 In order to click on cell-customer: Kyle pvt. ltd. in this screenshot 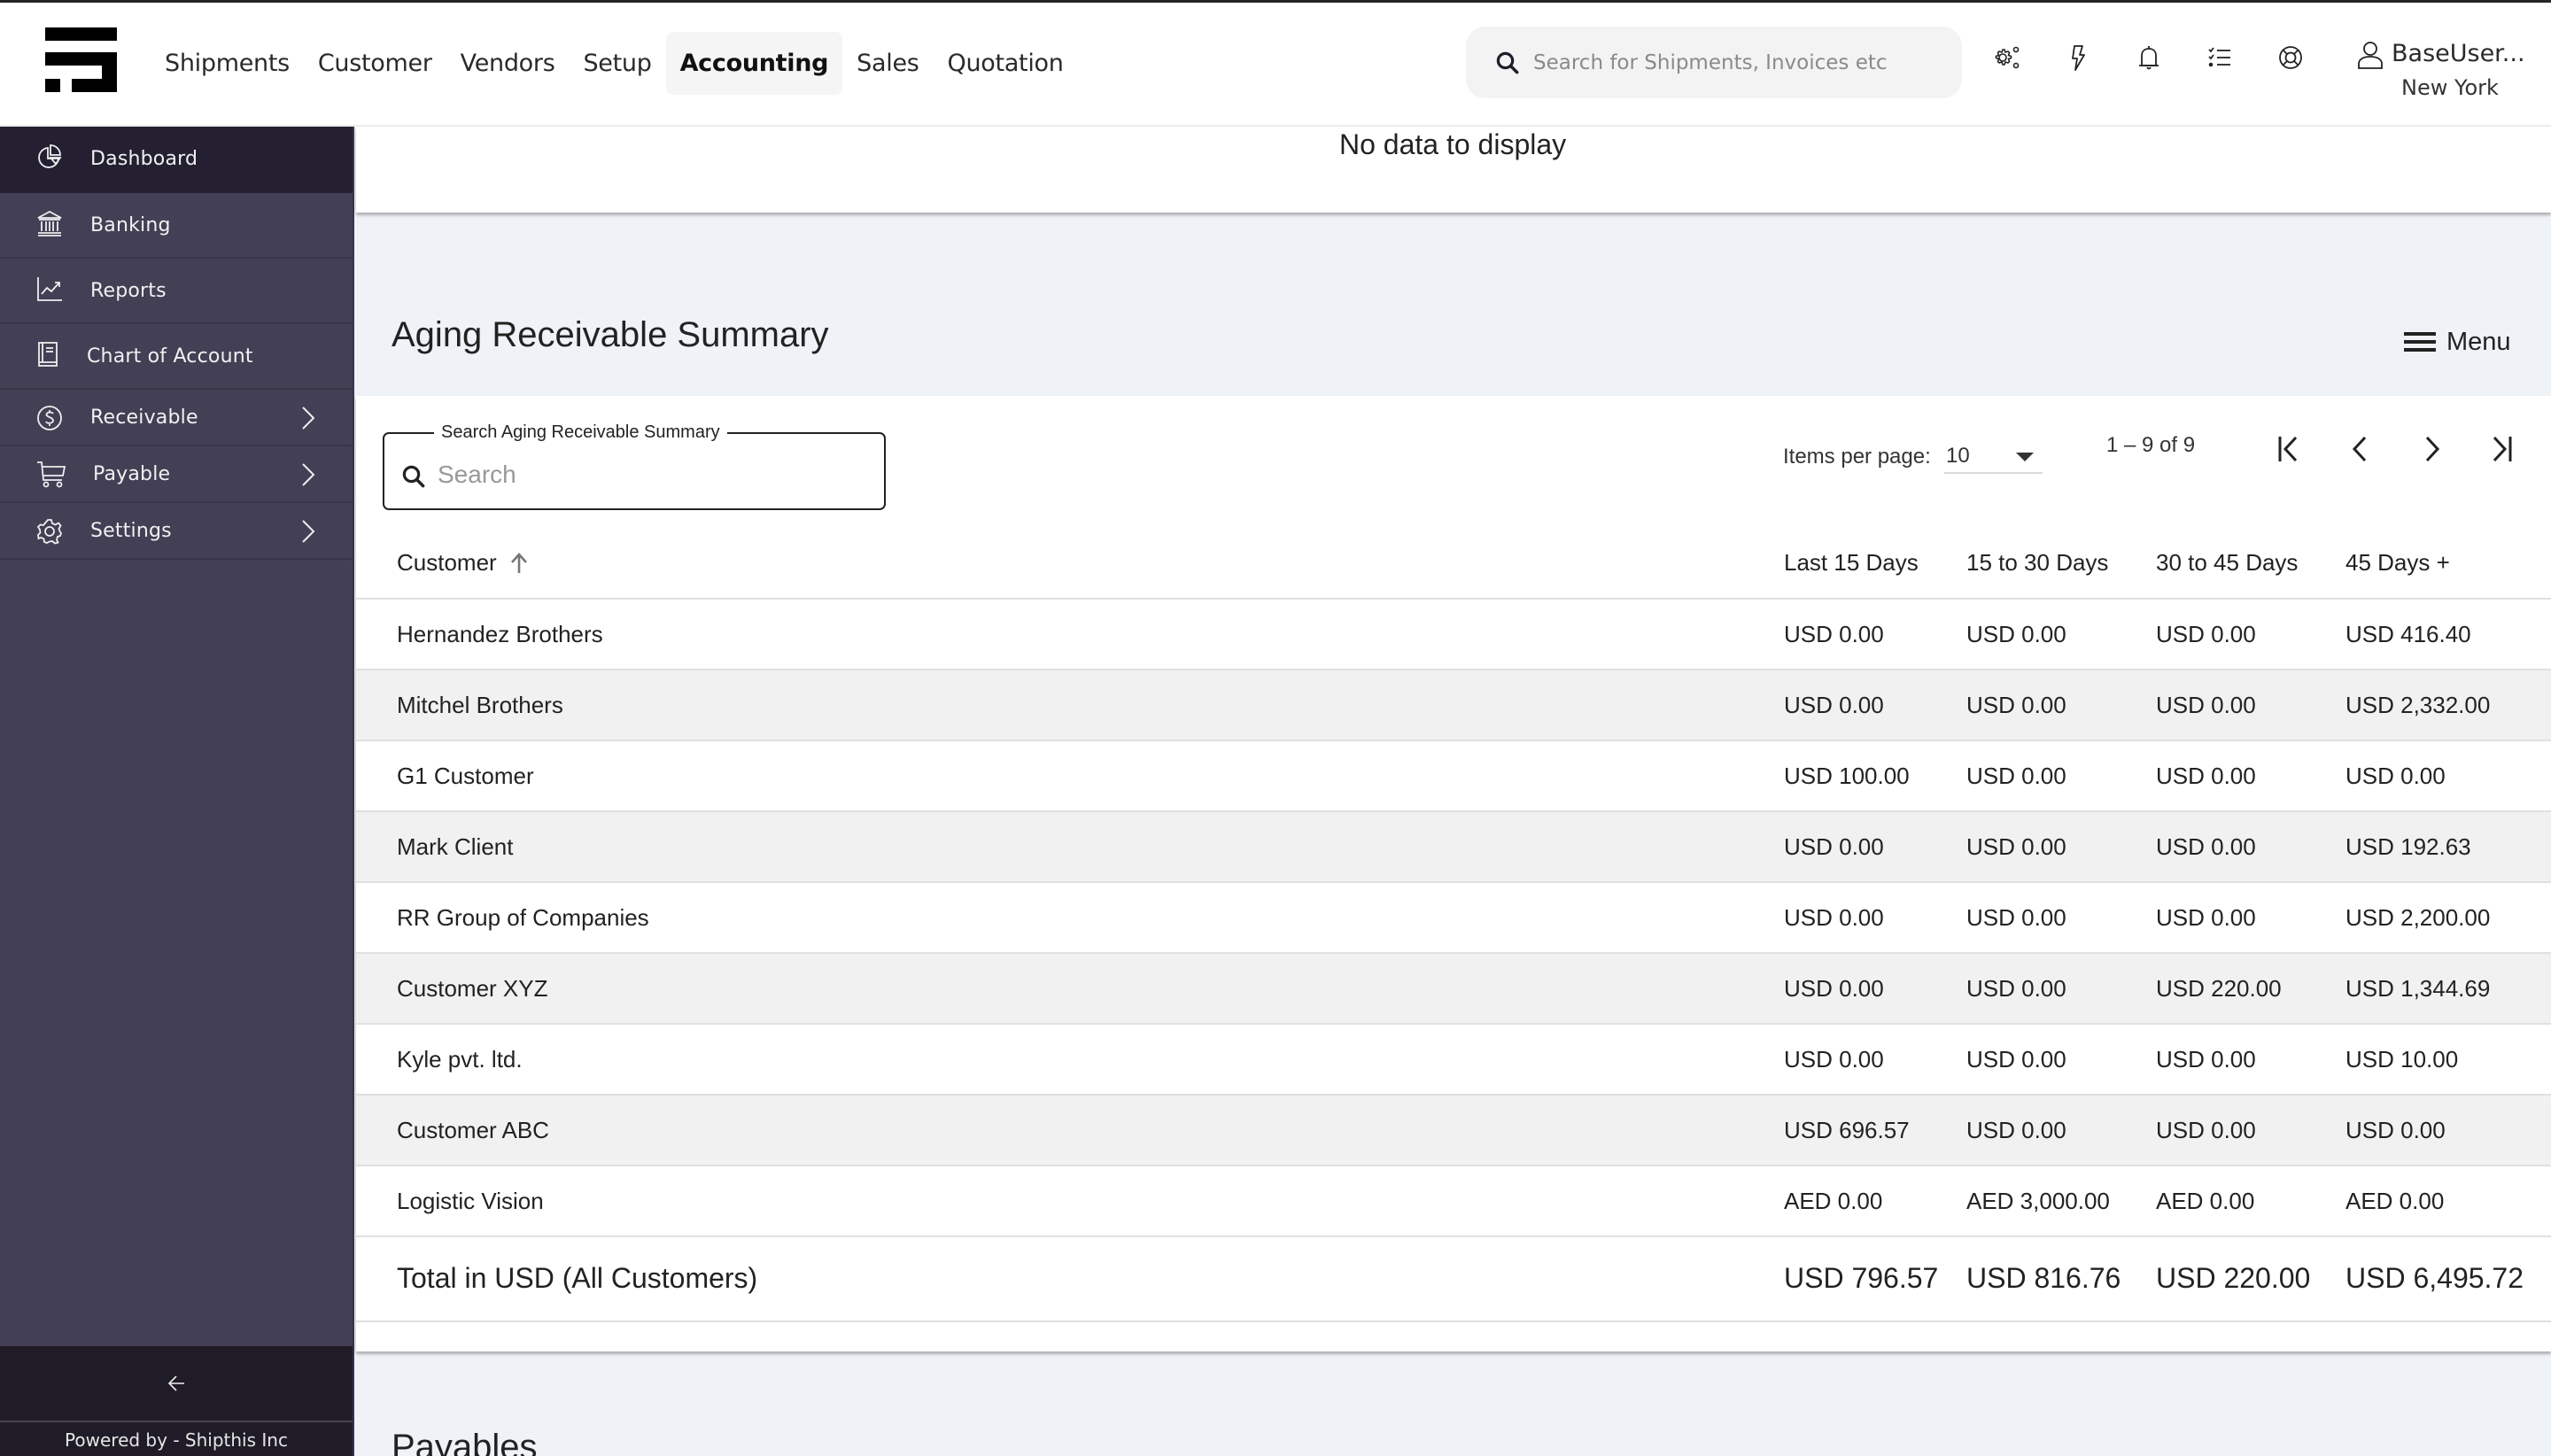, I will do `click(460, 1059)`.